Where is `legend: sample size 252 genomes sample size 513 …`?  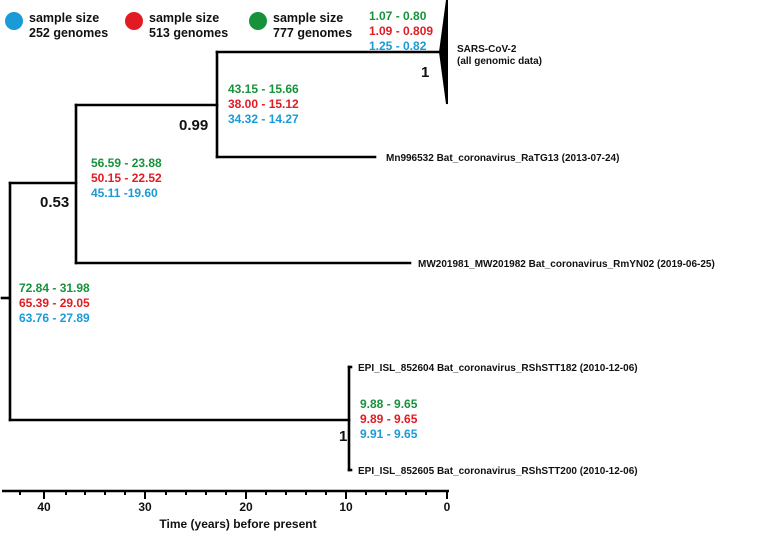
legend: sample size 252 genomes sample size 513 … is located at coordinates (200, 30).